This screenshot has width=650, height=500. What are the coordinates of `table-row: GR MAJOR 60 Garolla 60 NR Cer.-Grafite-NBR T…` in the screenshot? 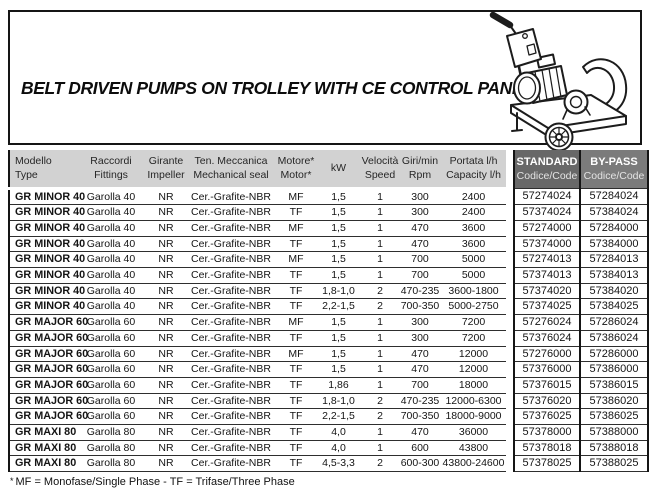 It's located at (328, 417).